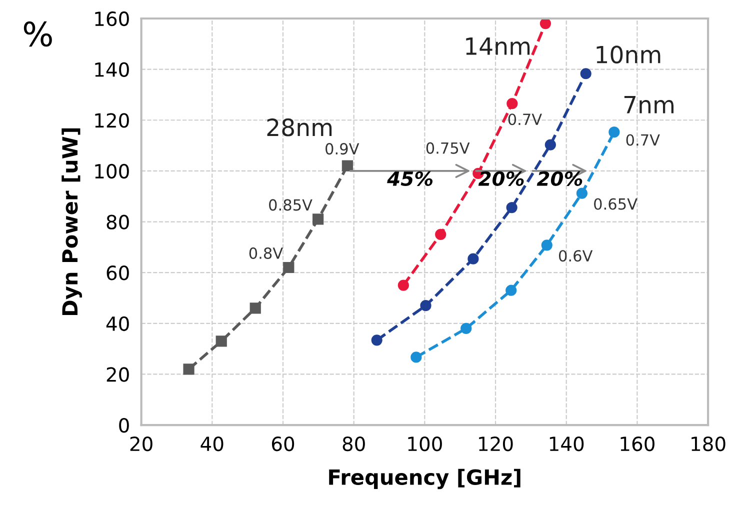 This screenshot has width=736, height=528. What do you see at coordinates (212, 444) in the screenshot?
I see `x-tick-label: 40` at bounding box center [212, 444].